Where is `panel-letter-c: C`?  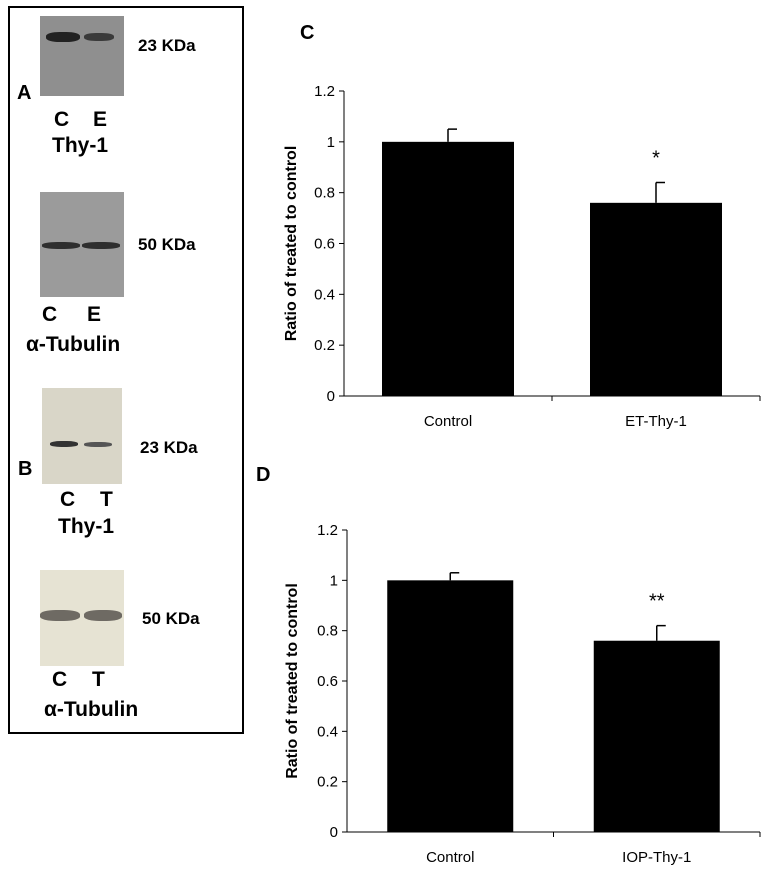 panel-letter-c: C is located at coordinates (307, 33).